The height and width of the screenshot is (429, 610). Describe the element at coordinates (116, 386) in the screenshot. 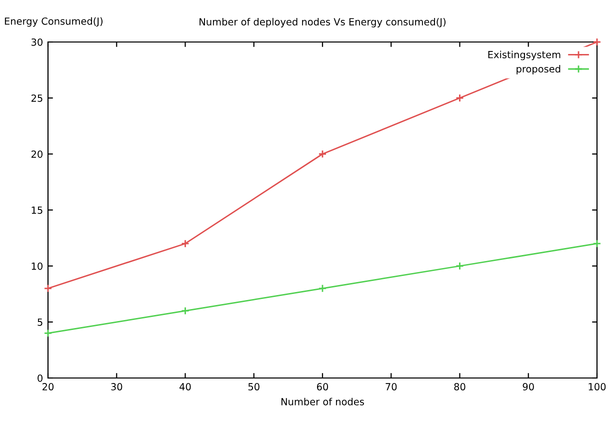

I see `x-tick-label: 30` at that location.